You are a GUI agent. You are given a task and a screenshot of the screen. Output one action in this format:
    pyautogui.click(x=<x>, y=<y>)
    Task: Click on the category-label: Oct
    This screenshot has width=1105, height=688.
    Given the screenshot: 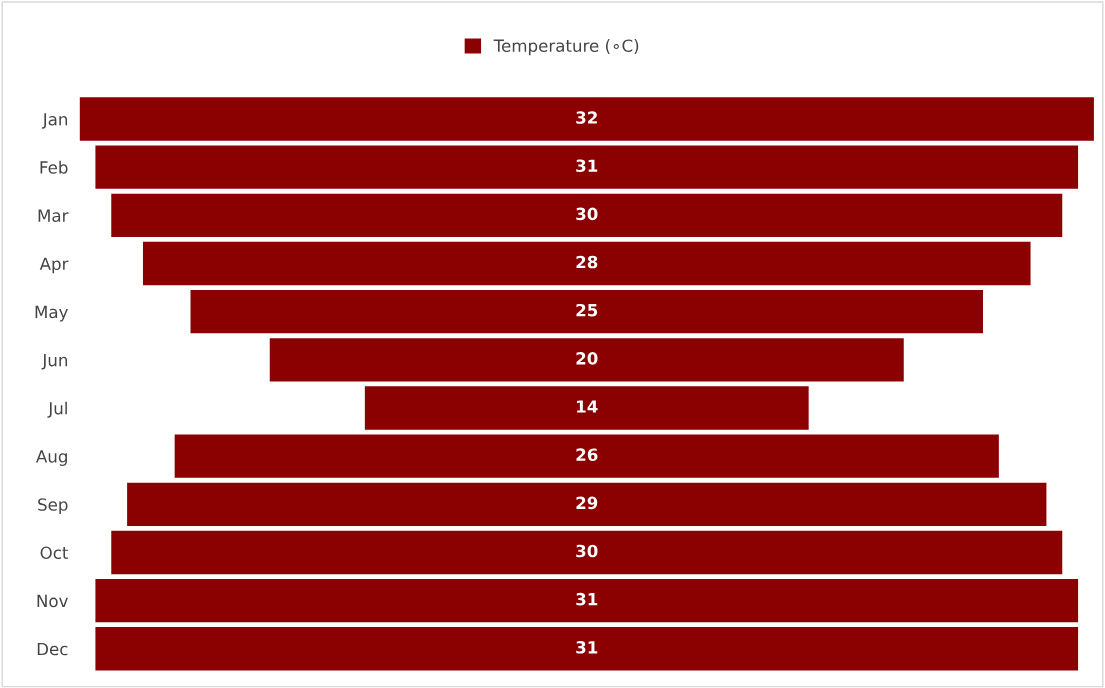 What is the action you would take?
    pyautogui.click(x=54, y=553)
    